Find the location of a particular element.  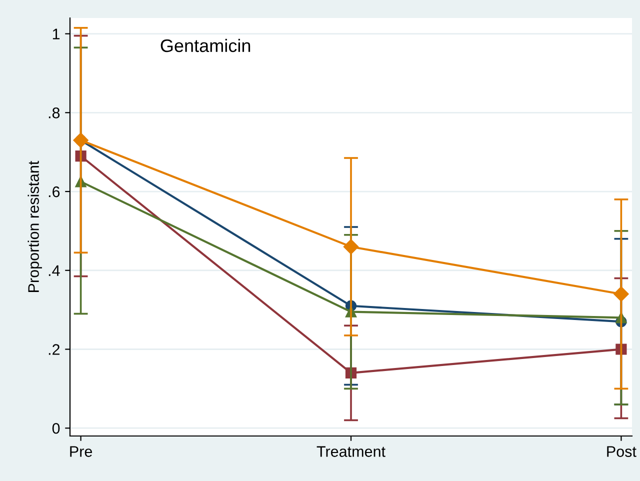

y-tick-label: 1 is located at coordinates (56, 34).